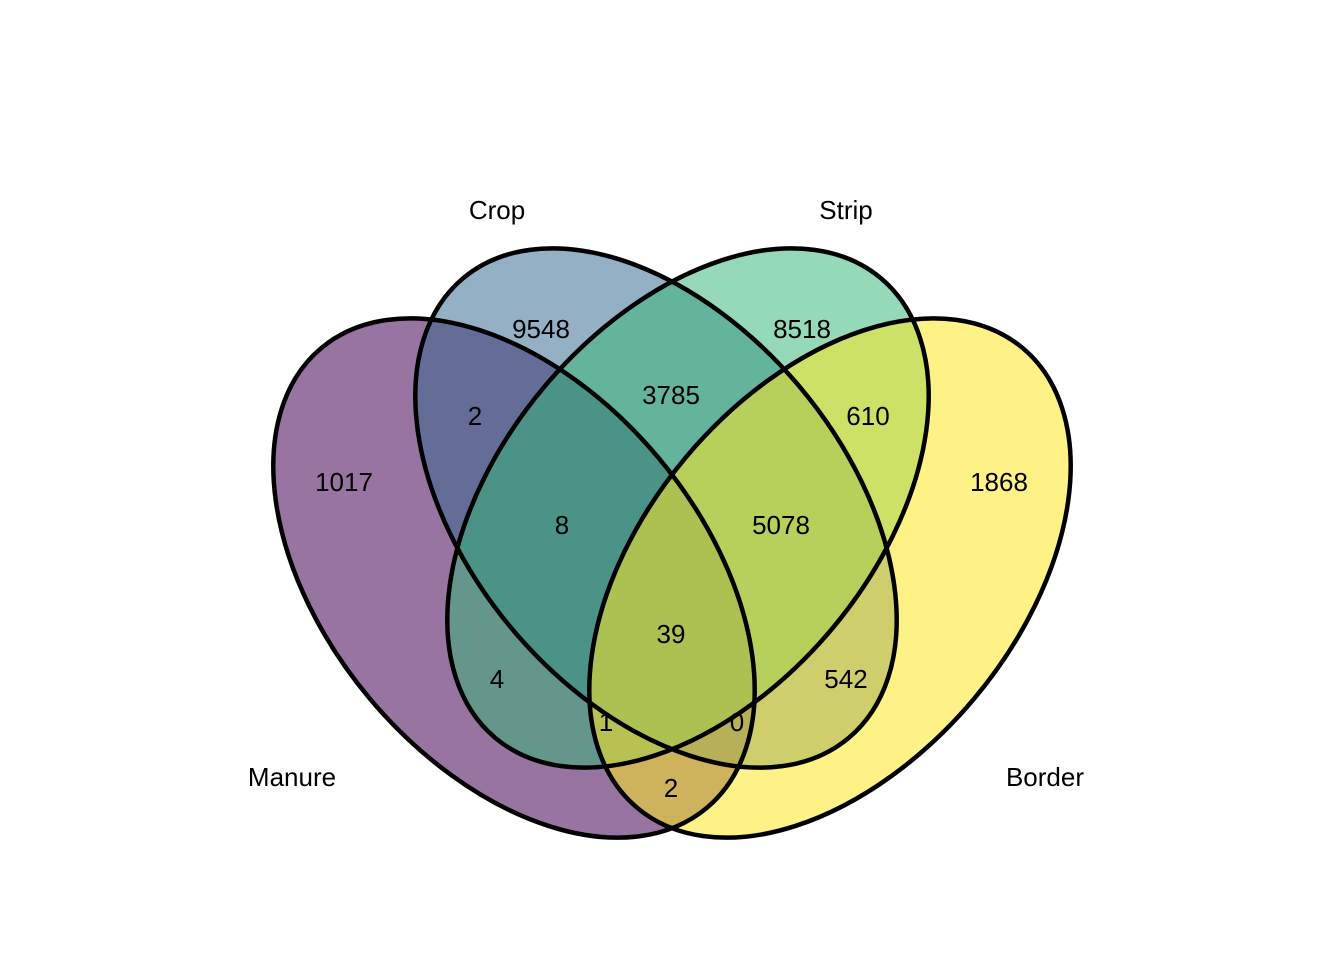  I want to click on count-all-four: 39, so click(671, 634).